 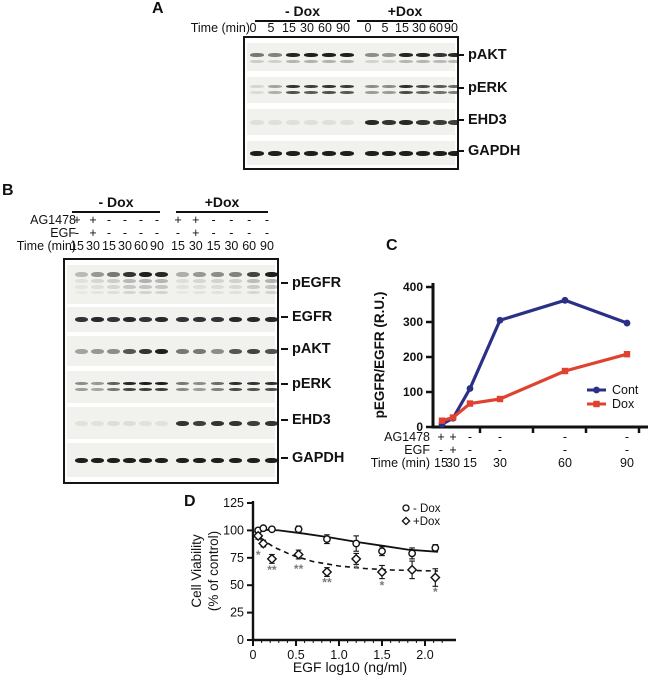 I want to click on blot-strip-pakt, so click(x=172, y=351).